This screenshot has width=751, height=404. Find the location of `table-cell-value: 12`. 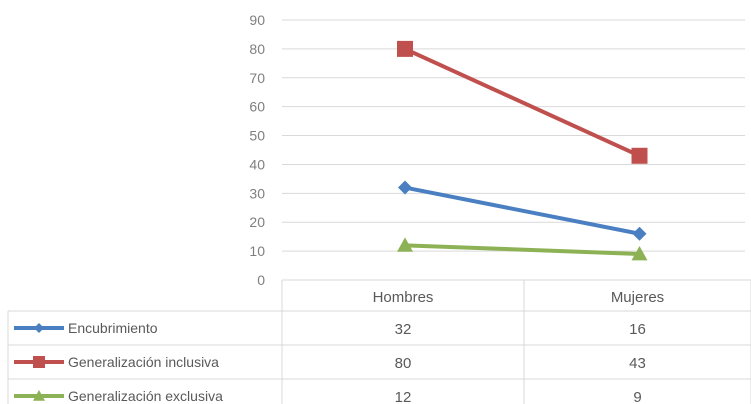

table-cell-value: 12 is located at coordinates (403, 396).